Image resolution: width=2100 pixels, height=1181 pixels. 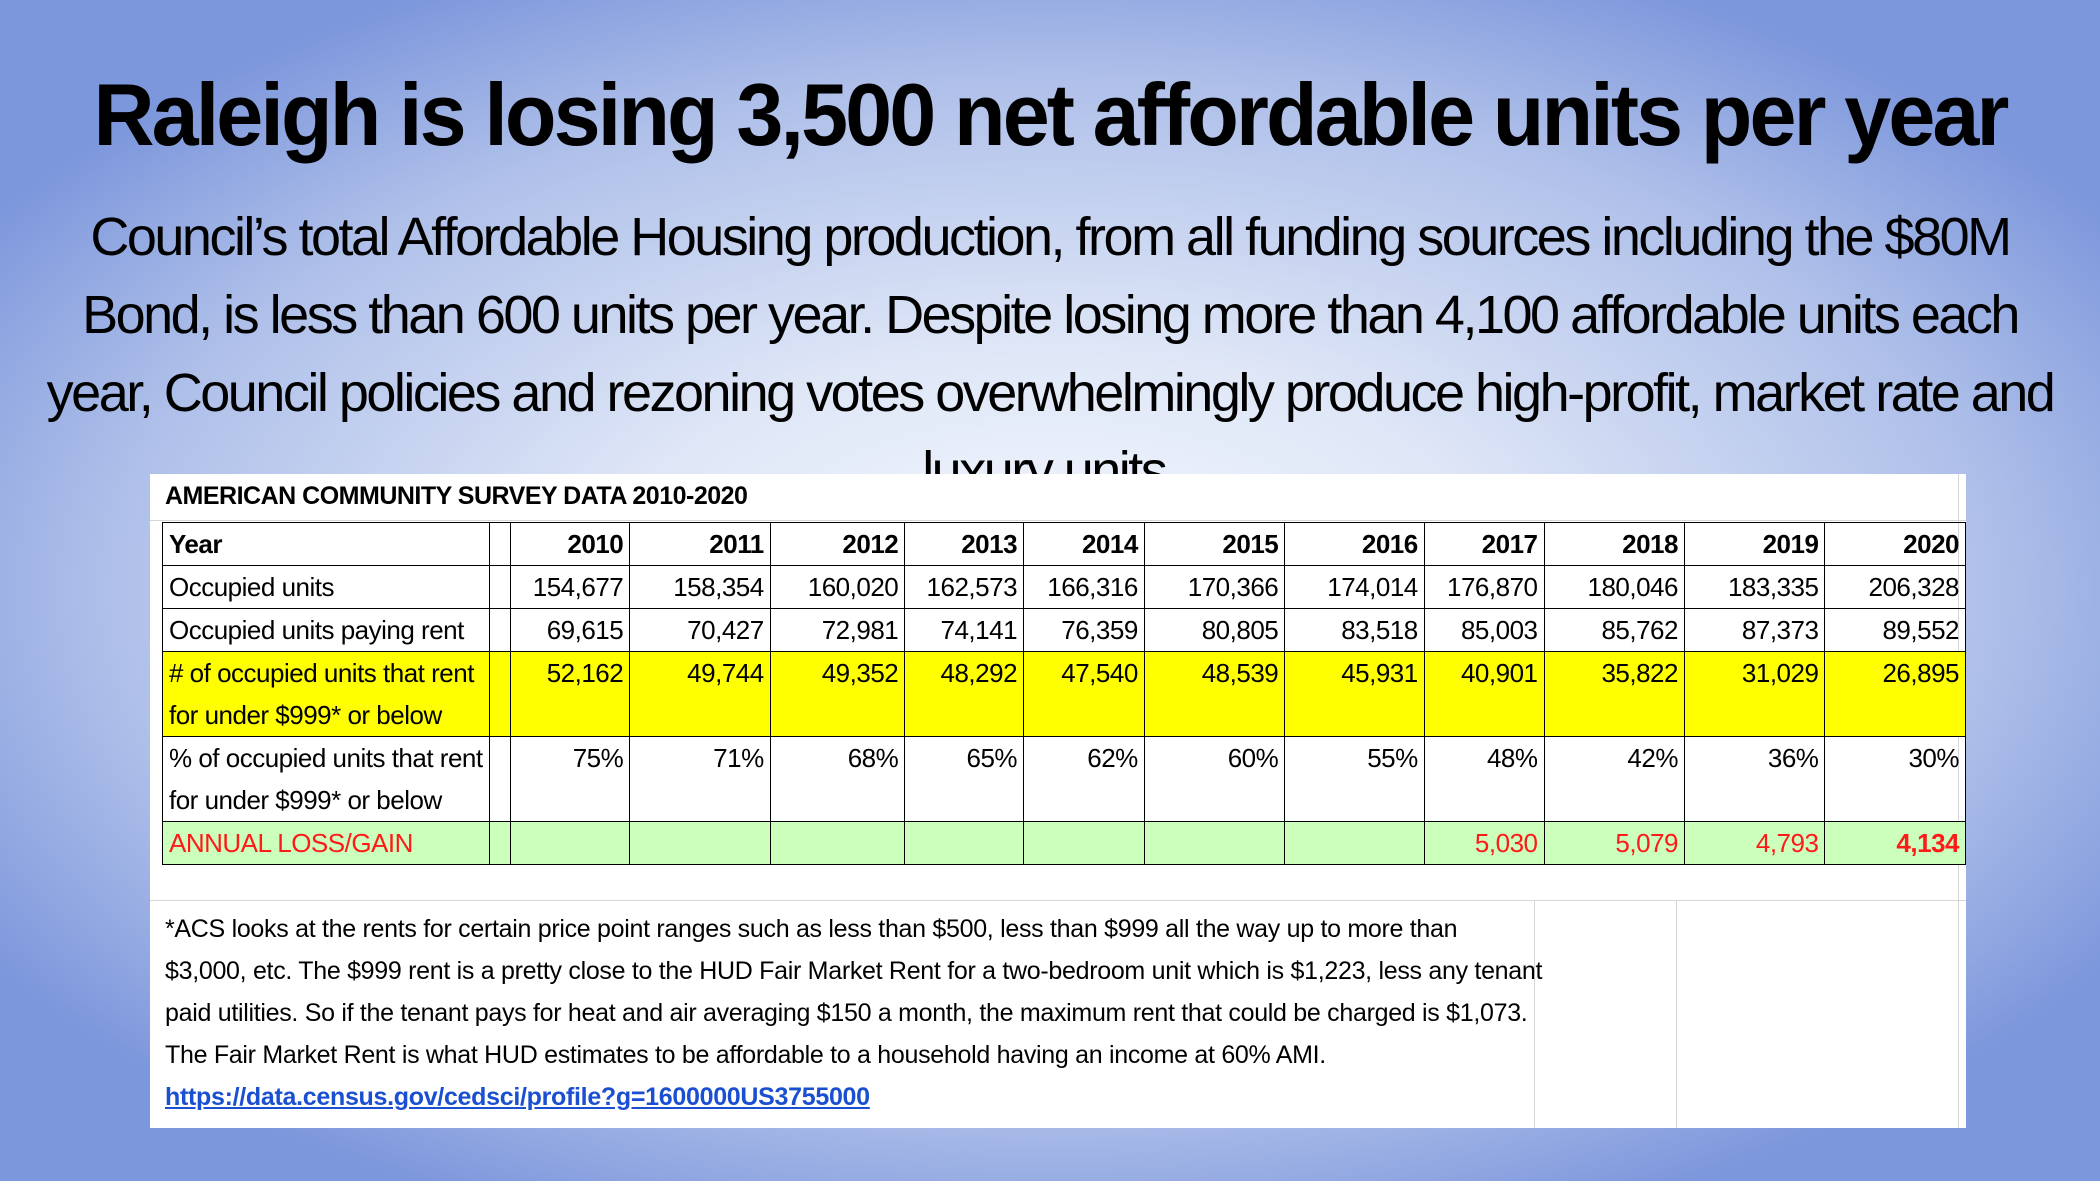 I want to click on table-cell: 85,003, so click(x=1484, y=630).